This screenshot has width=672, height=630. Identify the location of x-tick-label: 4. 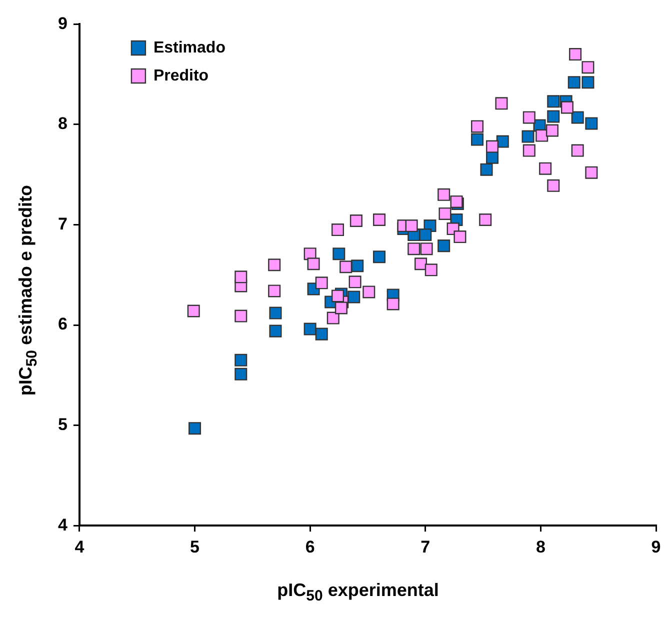
(79, 546).